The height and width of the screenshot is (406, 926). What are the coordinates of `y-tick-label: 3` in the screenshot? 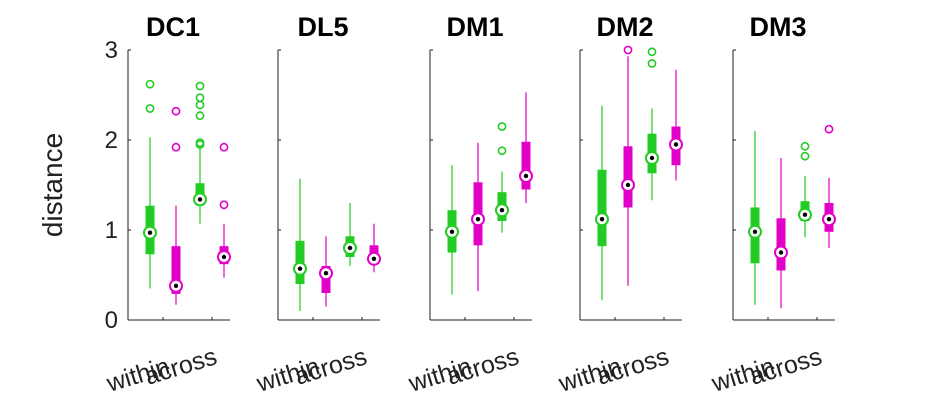 It's located at (111, 50).